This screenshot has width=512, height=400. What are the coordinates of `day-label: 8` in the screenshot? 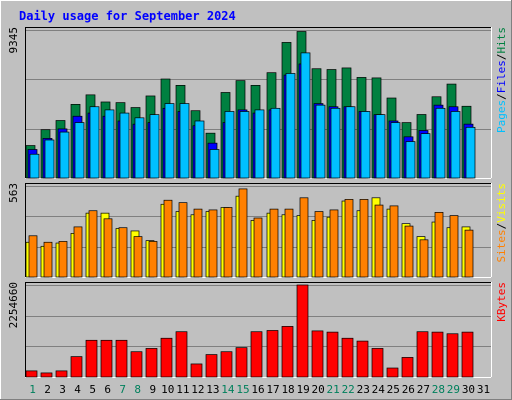 It's located at (137, 389).